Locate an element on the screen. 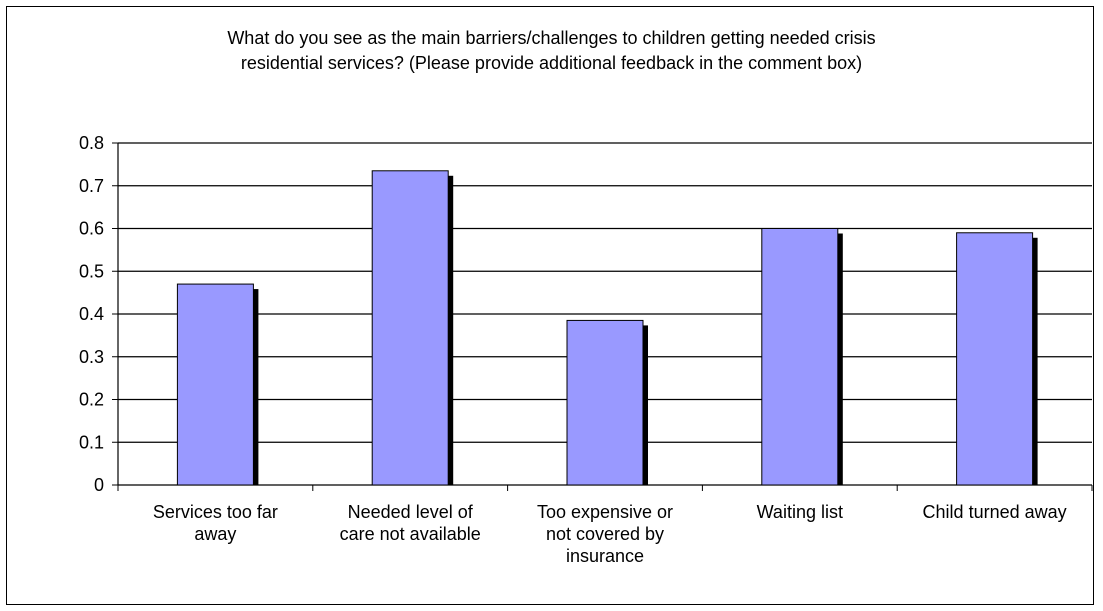 This screenshot has width=1103, height=611. x-category-label: not covered by is located at coordinates (605, 534).